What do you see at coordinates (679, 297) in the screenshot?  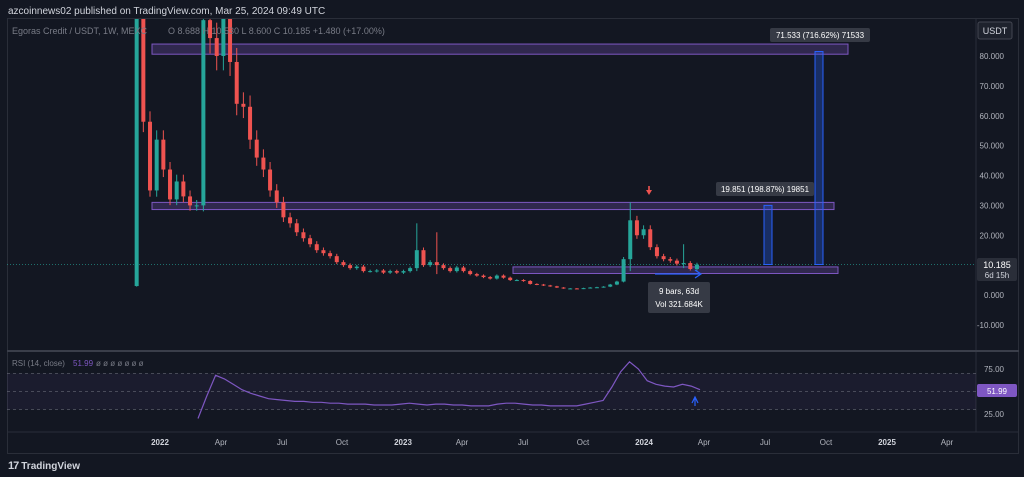 I see `bars-info-bg` at bounding box center [679, 297].